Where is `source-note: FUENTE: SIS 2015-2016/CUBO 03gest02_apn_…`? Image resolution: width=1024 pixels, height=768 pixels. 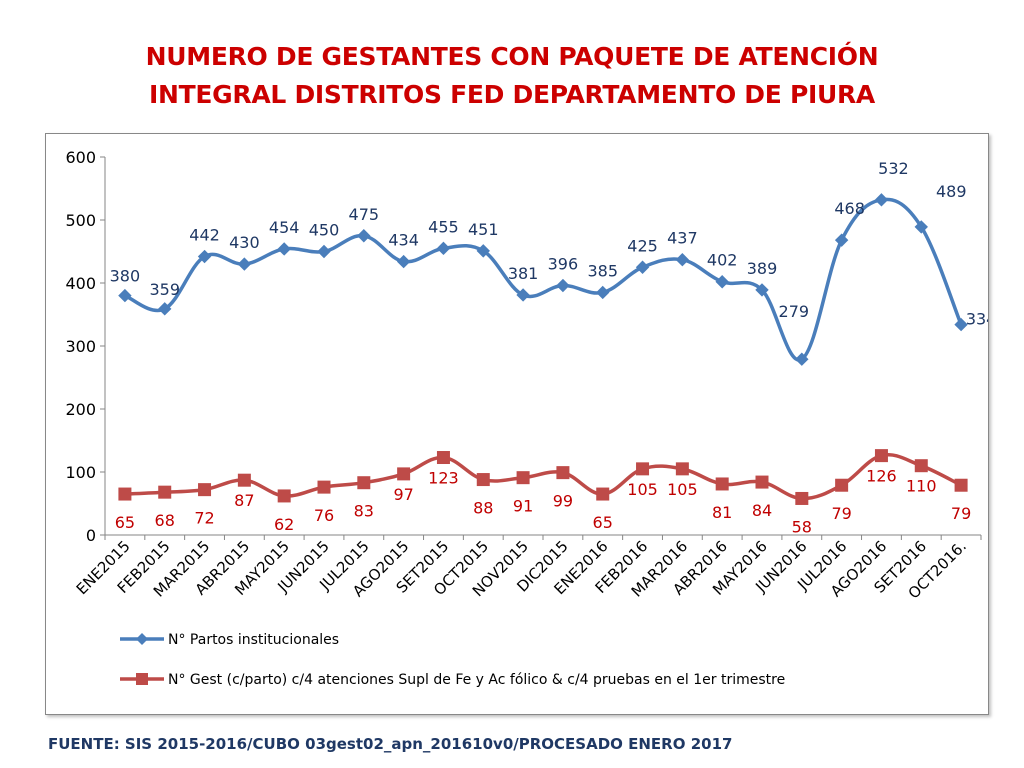
source-note: FUENTE: SIS 2015-2016/CUBO 03gest02_apn_… is located at coordinates (390, 744).